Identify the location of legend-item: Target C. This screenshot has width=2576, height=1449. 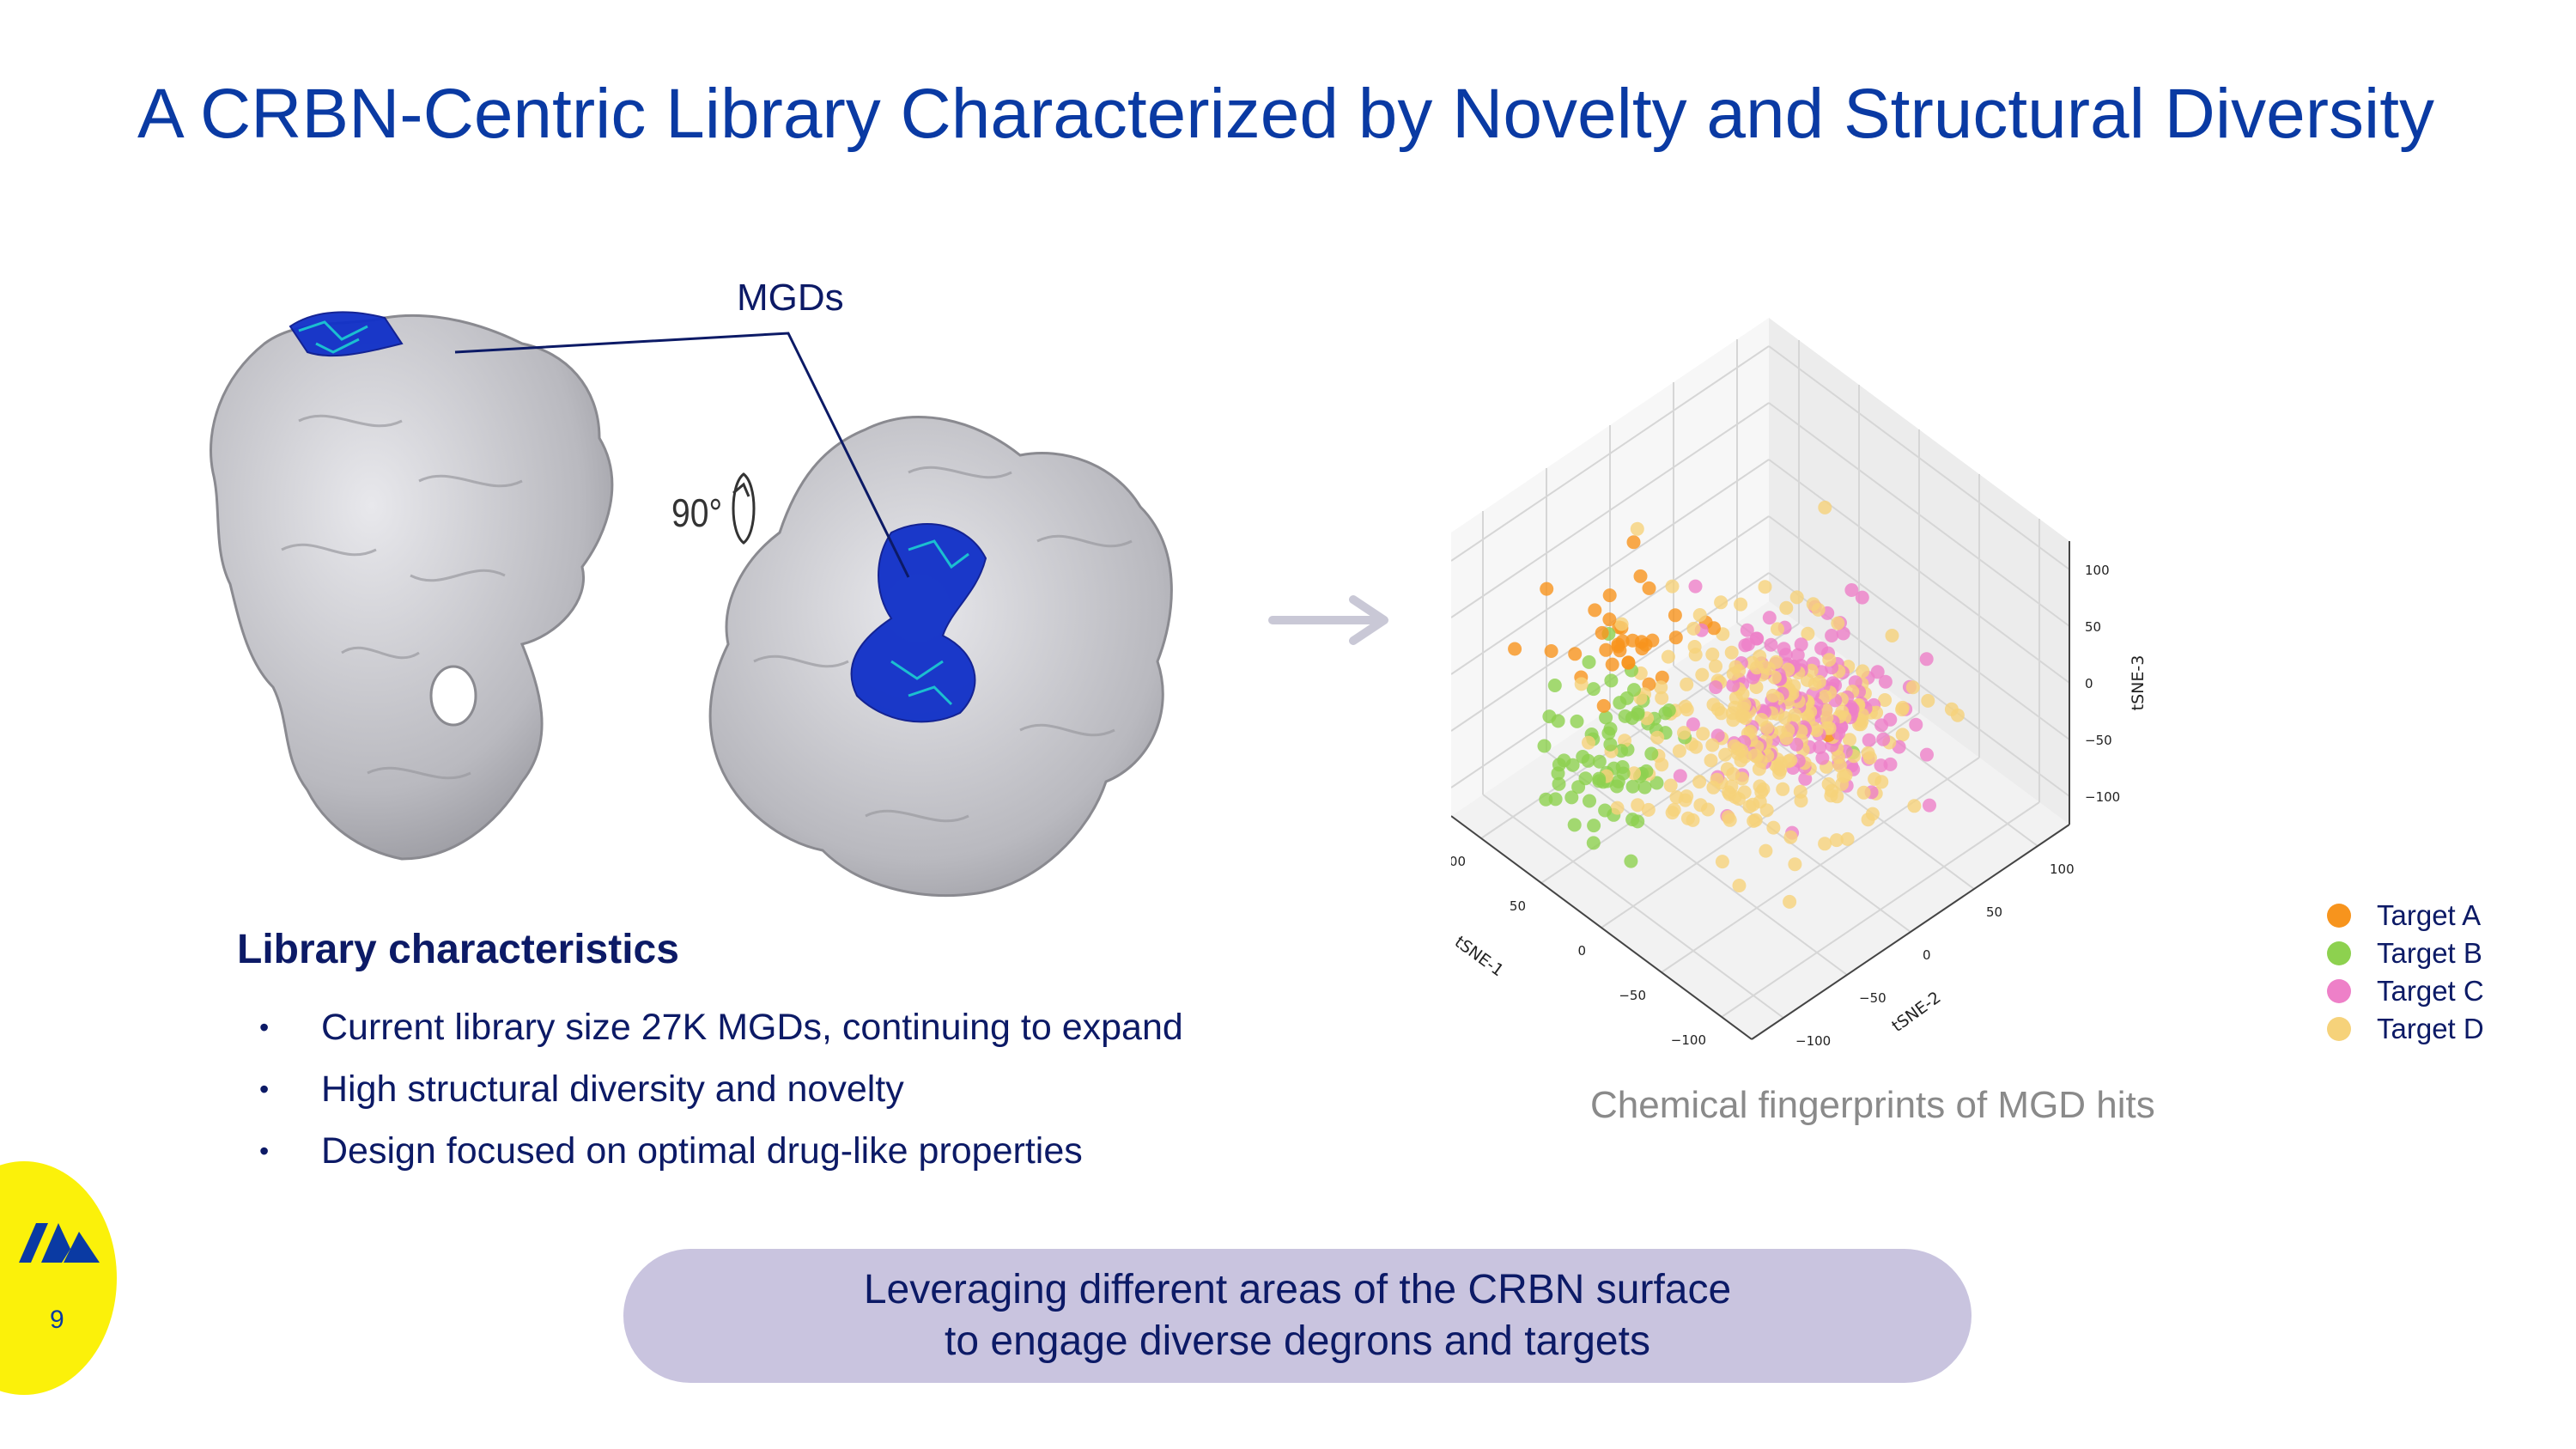
(2405, 991).